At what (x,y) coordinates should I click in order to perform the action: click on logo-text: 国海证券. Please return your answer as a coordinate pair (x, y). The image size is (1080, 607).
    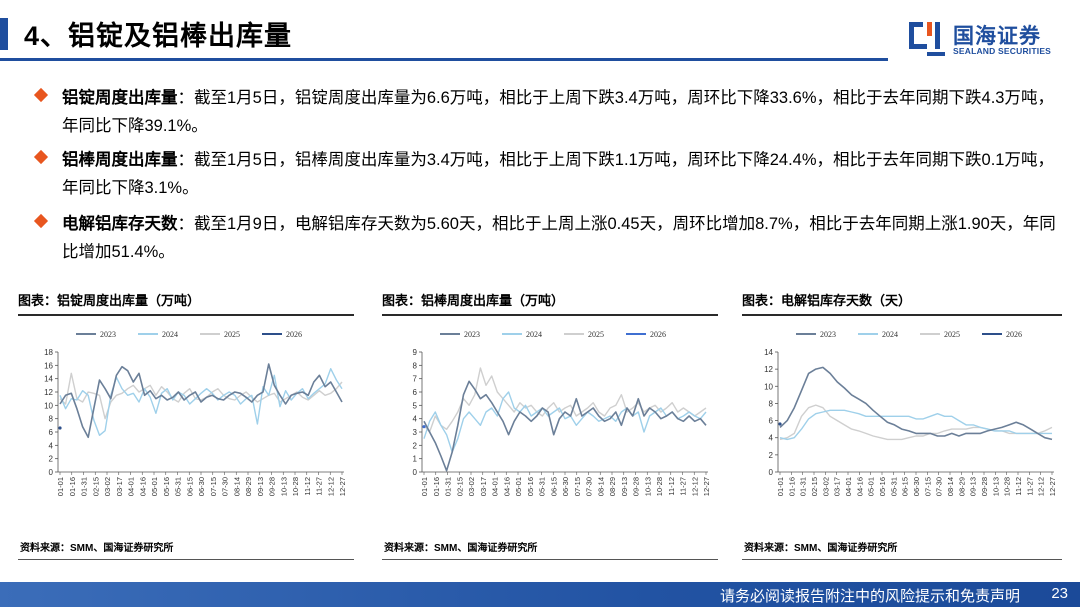
    Looking at the image, I should click on (997, 36).